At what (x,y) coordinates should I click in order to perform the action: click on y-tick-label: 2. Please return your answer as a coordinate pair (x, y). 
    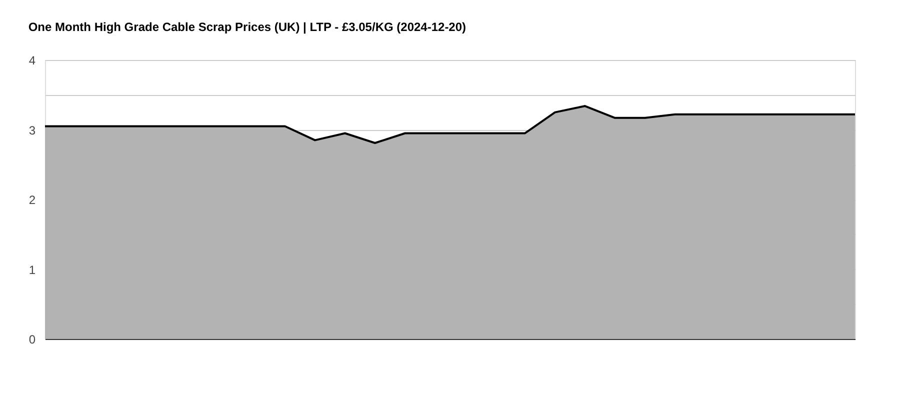
    Looking at the image, I should click on (32, 200).